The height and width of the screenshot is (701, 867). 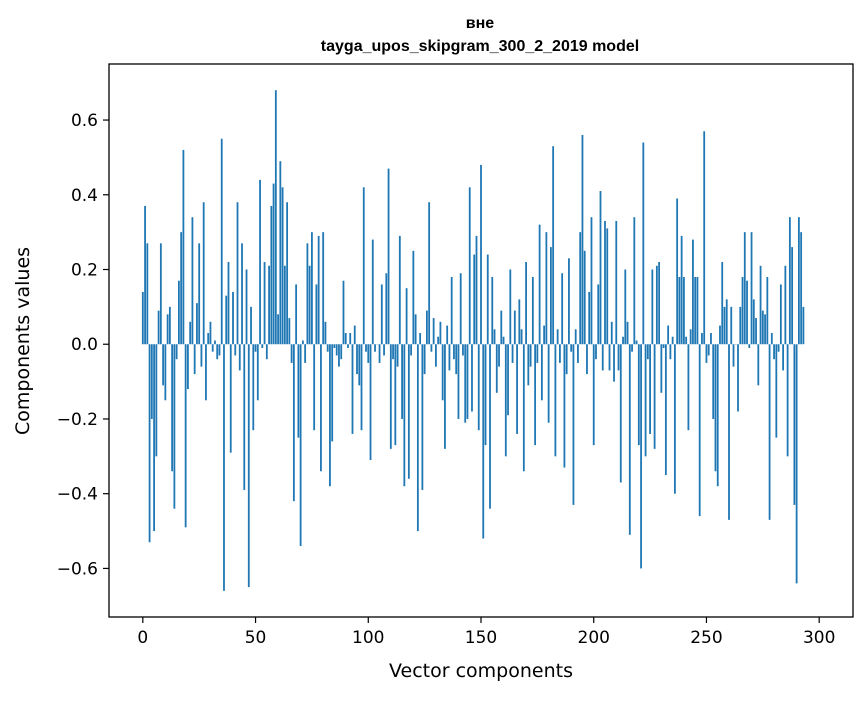 I want to click on y-tick-label: 0.4, so click(x=84, y=196).